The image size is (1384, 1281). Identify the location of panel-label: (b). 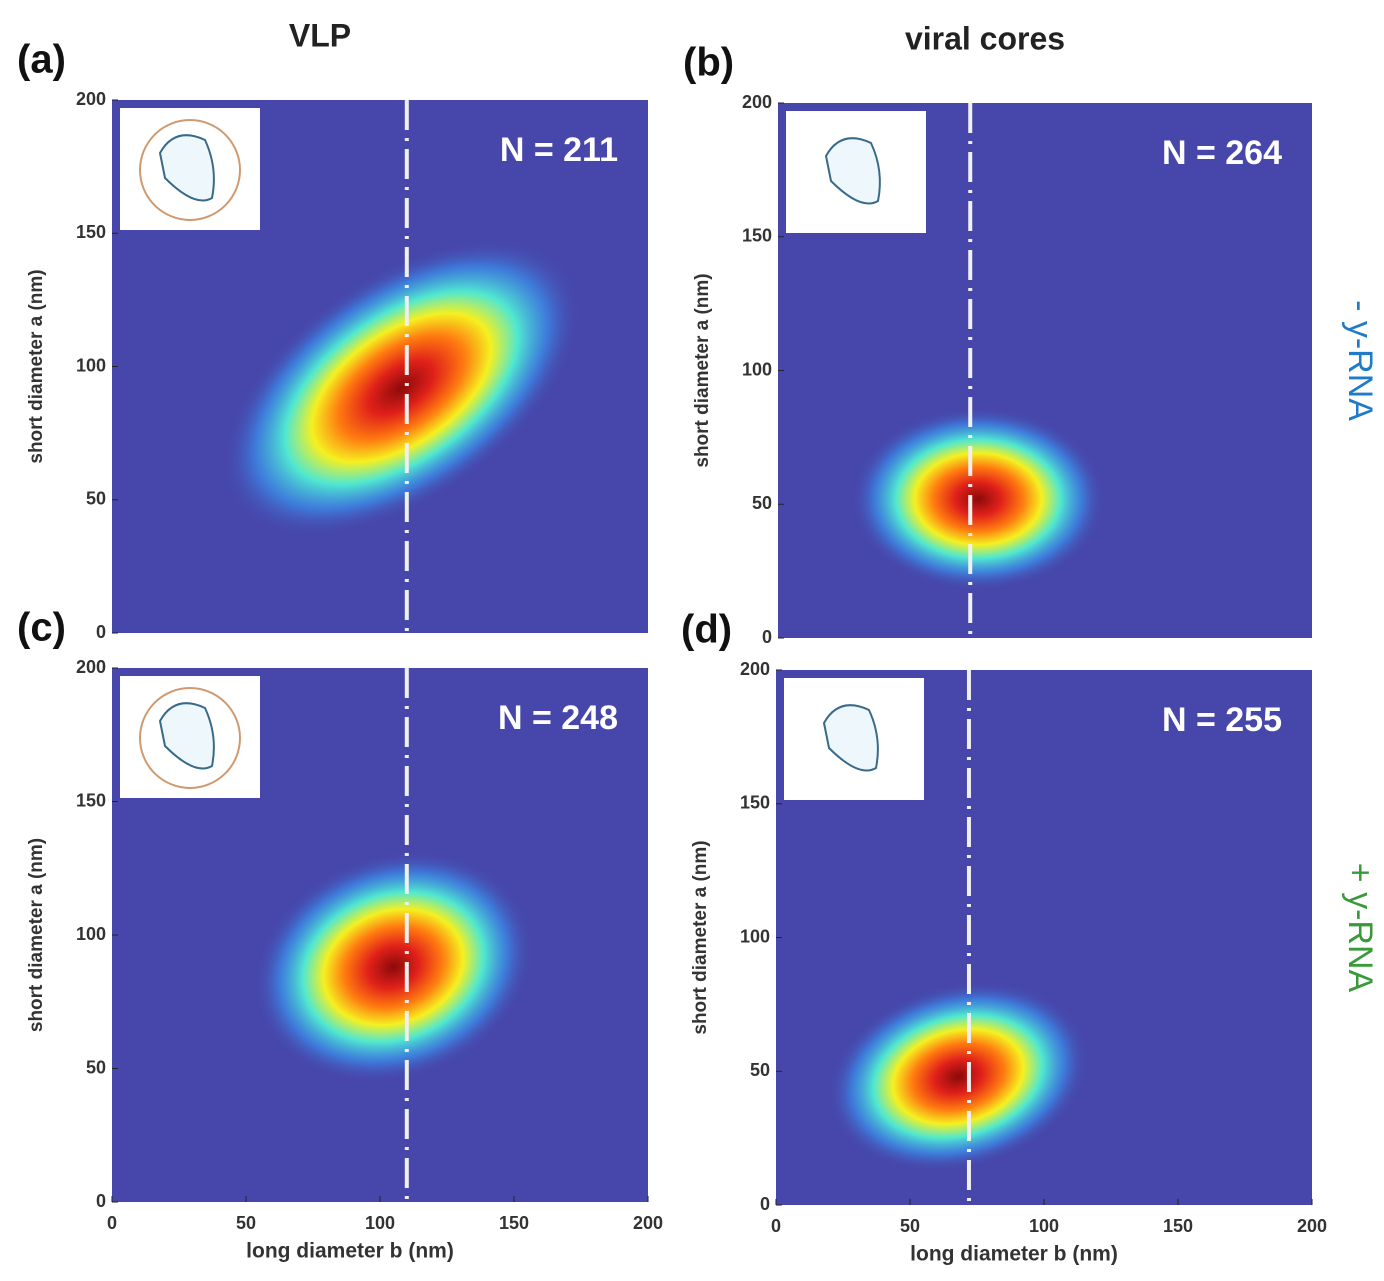
(708, 63).